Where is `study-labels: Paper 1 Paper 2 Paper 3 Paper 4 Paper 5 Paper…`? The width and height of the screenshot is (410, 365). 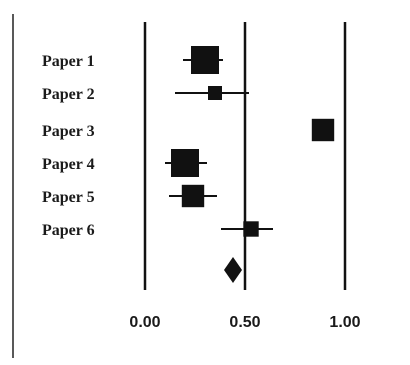
study-labels: Paper 1 Paper 2 Paper 3 Paper 4 Paper 5 Paper… is located at coordinates (68, 146).